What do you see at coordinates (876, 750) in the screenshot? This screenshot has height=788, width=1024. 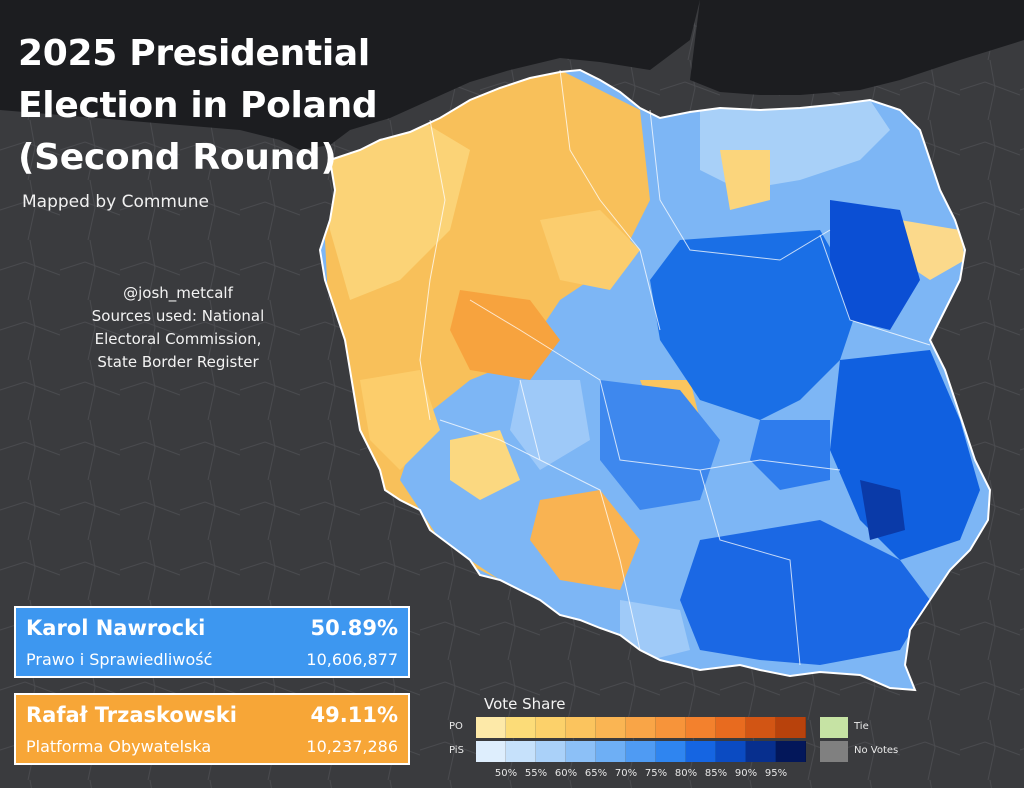 I see `legend-novotes-label: No Votes` at bounding box center [876, 750].